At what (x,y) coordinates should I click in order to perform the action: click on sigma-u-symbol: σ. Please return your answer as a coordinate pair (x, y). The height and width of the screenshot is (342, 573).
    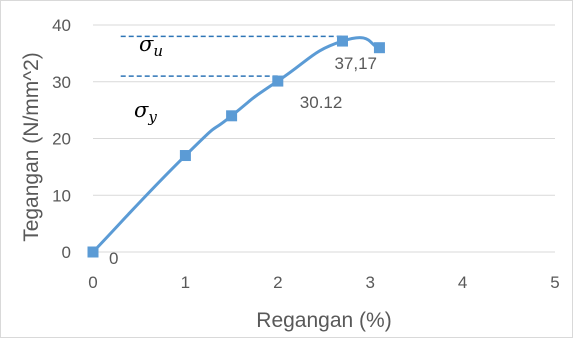
    Looking at the image, I should click on (146, 44).